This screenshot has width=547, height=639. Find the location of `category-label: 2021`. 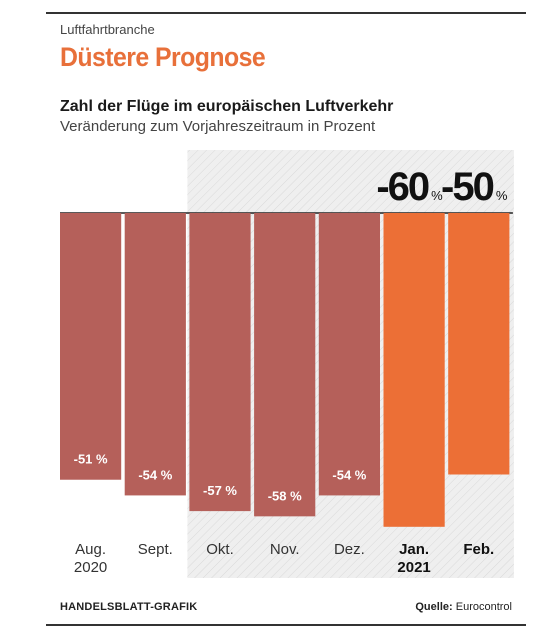

category-label: 2021 is located at coordinates (413, 567).